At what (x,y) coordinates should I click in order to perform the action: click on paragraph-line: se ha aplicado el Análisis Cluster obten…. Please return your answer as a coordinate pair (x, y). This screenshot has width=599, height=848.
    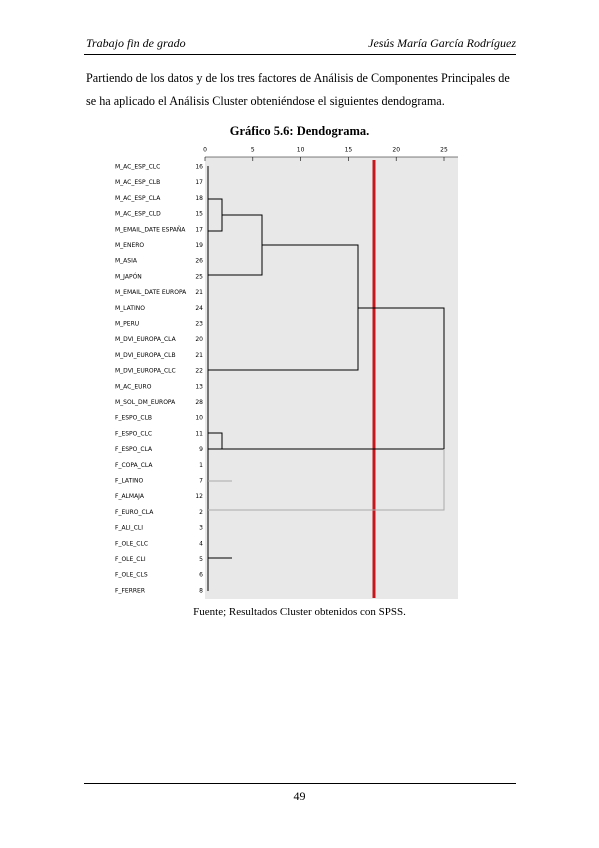
    Looking at the image, I should click on (265, 101).